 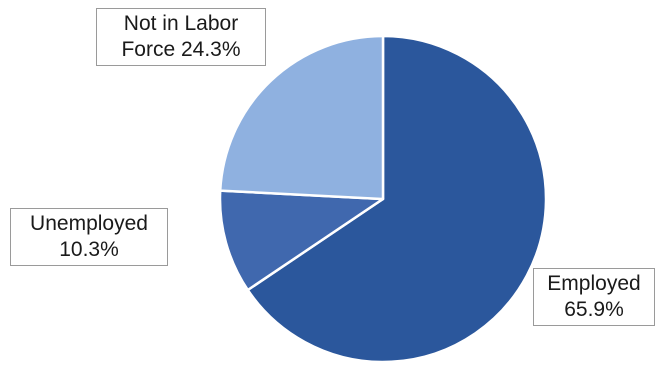 What do you see at coordinates (181, 49) in the screenshot?
I see `data-label-not-in-labor-force-line2: Force 24.3%` at bounding box center [181, 49].